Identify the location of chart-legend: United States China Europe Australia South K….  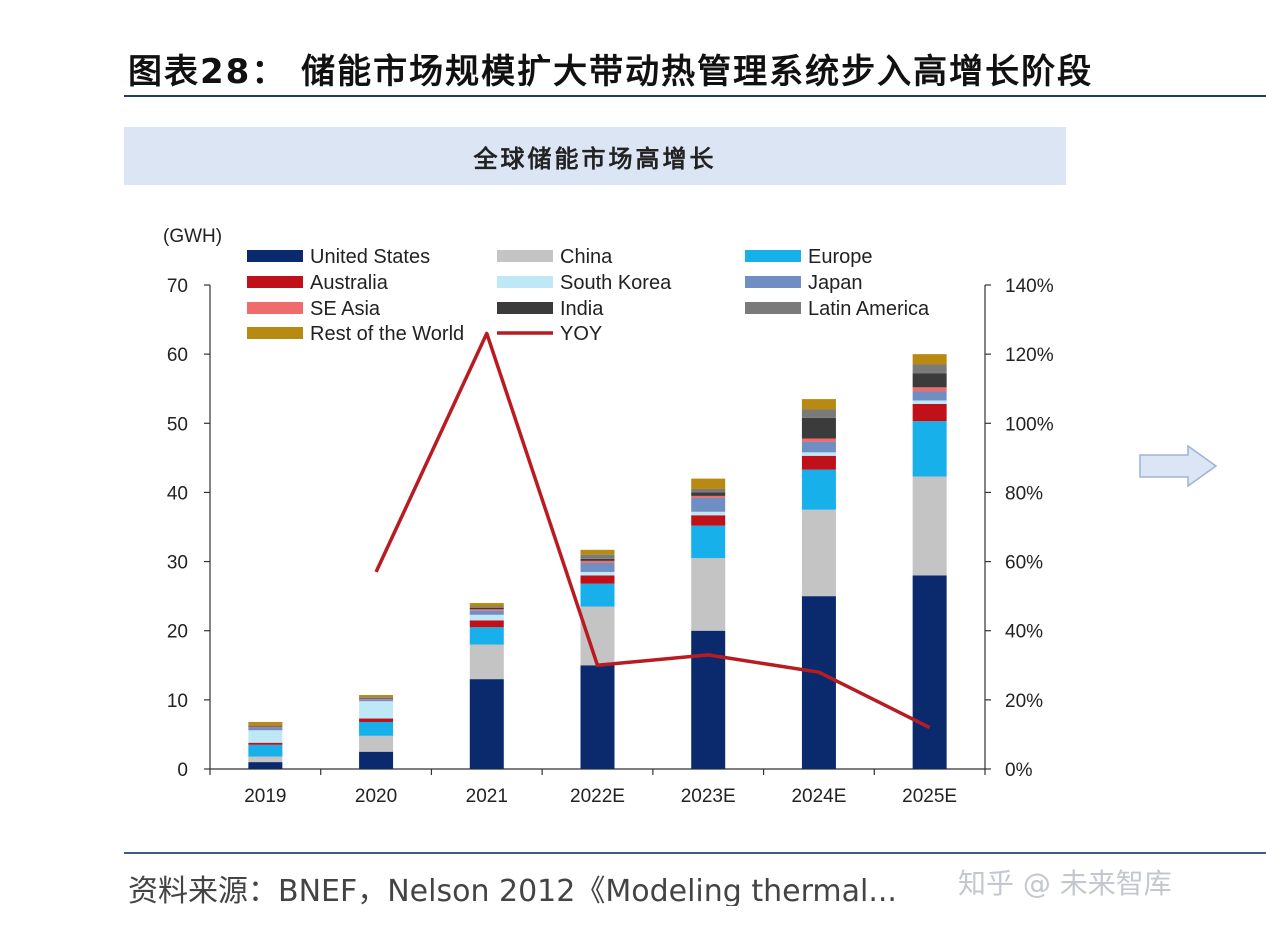
(588, 295).